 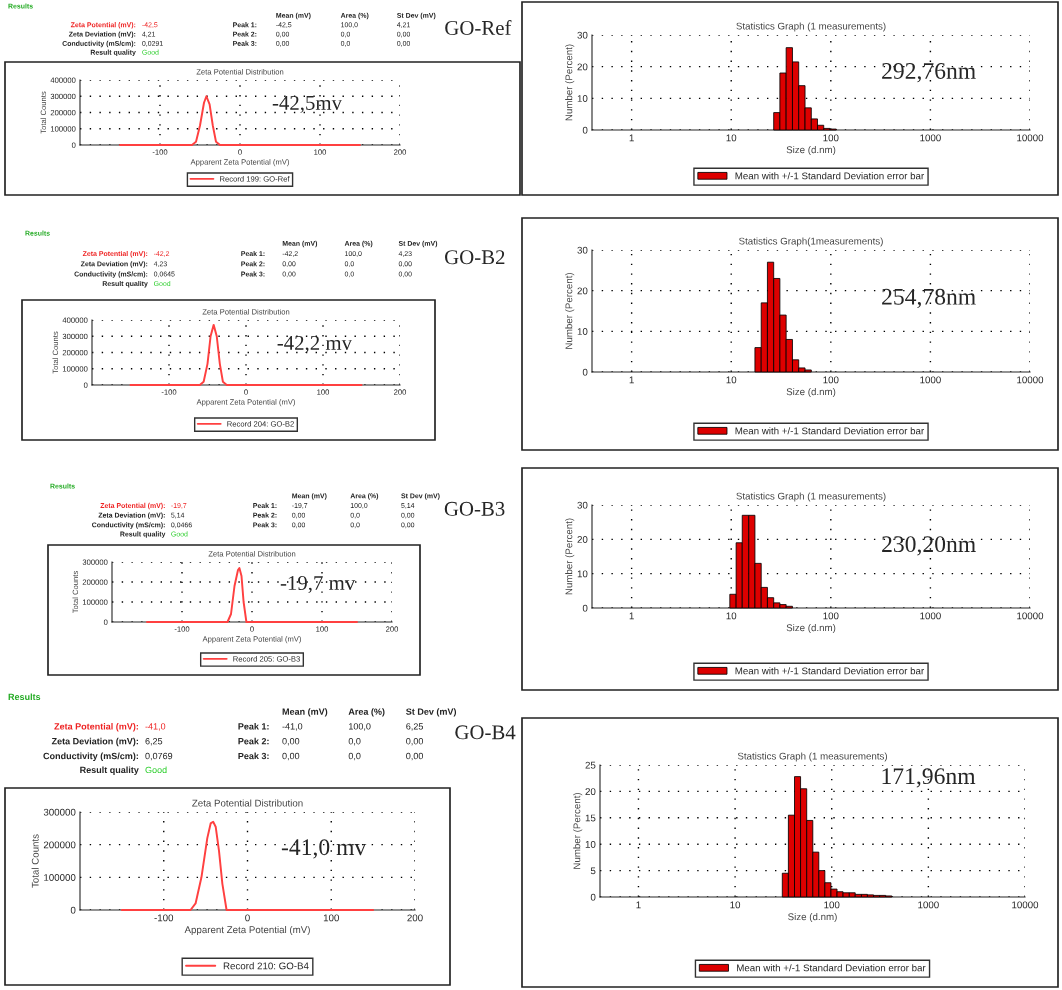 What do you see at coordinates (324, 849) in the screenshot?
I see `annotation: -41,0 mv` at bounding box center [324, 849].